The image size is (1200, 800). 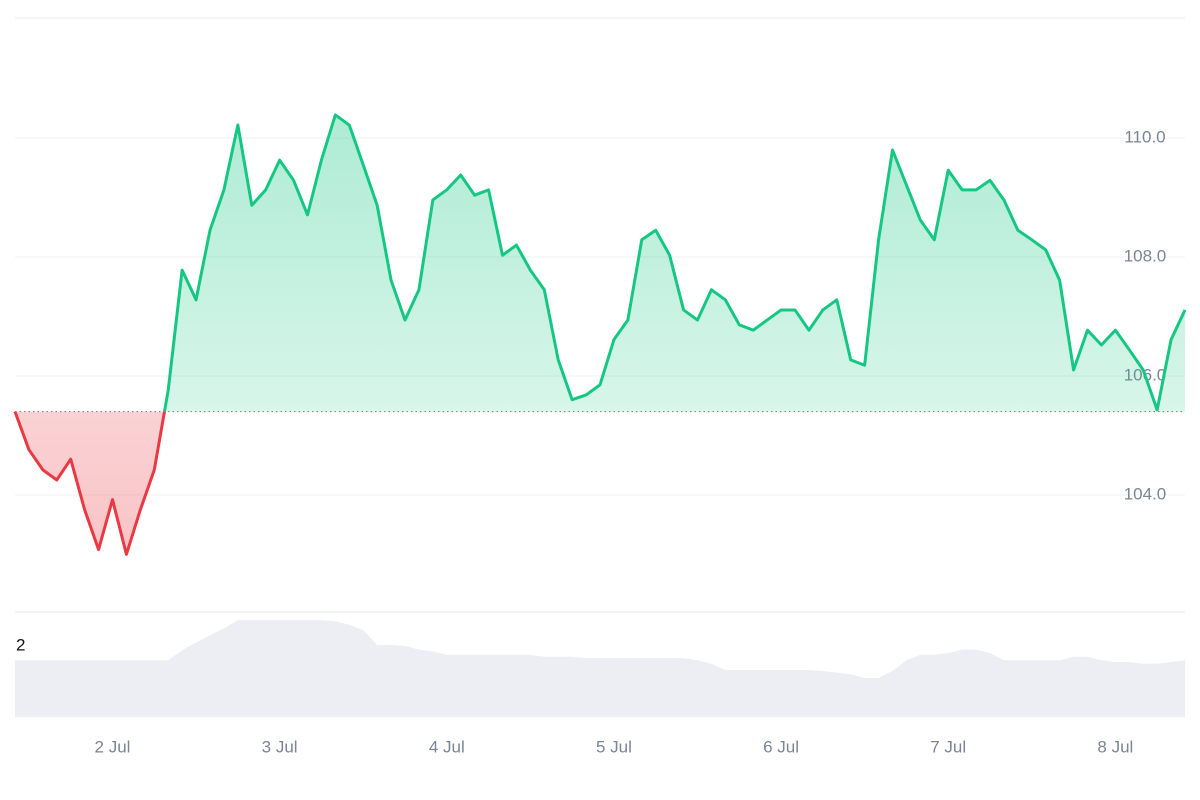 What do you see at coordinates (1145, 493) in the screenshot?
I see `y-tick-label: 104.0` at bounding box center [1145, 493].